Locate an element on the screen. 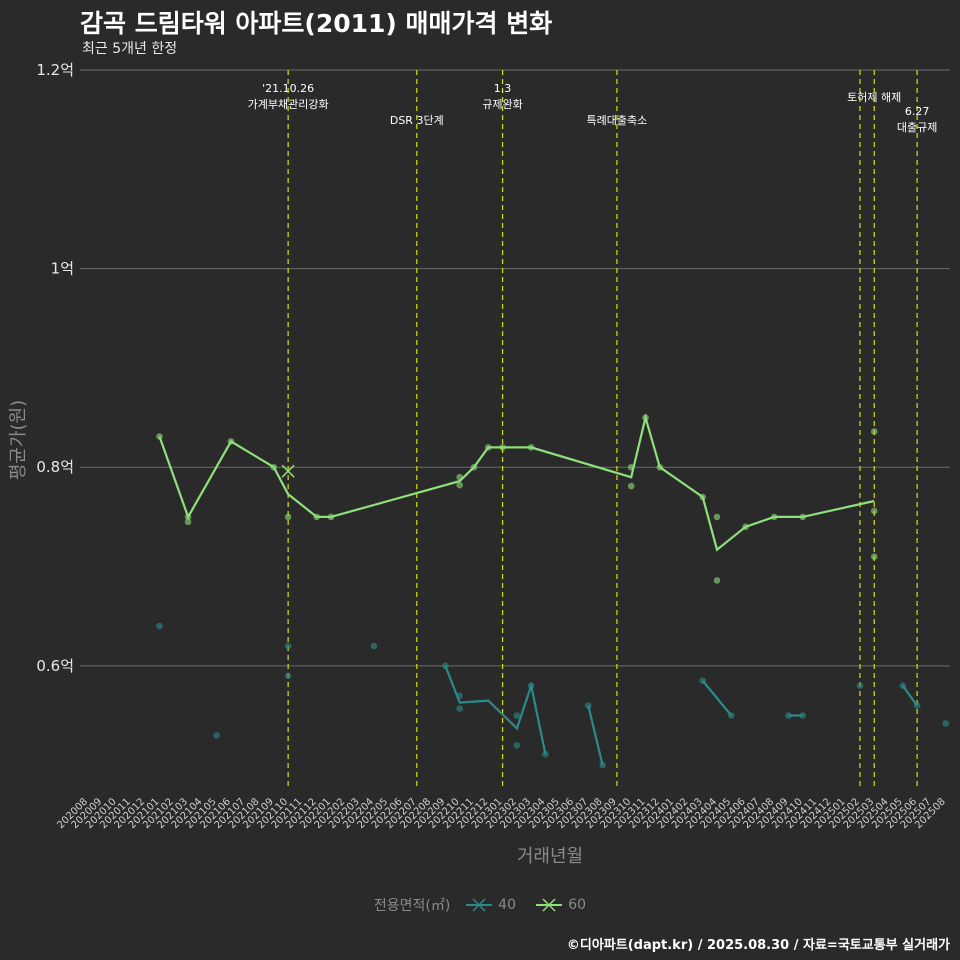 This screenshot has width=960, height=960. chart-title: 감곡 드림타워 아파트(2011) 매매가격 변화 is located at coordinates (316, 23).